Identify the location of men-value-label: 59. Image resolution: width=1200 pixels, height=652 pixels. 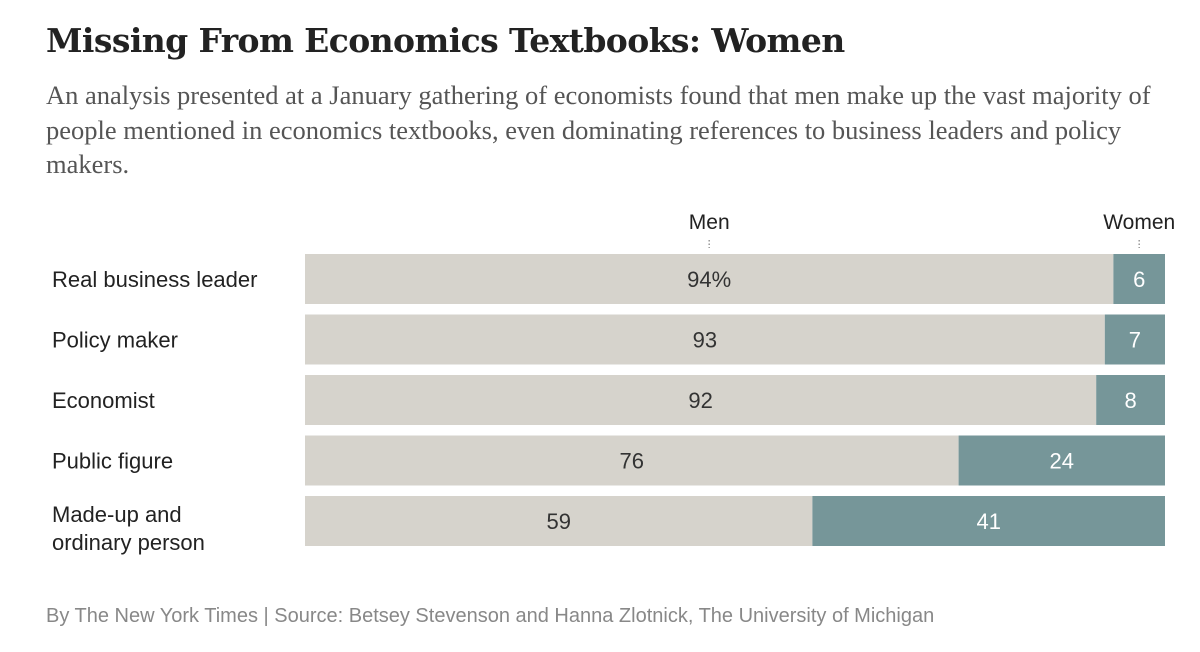
(558, 521).